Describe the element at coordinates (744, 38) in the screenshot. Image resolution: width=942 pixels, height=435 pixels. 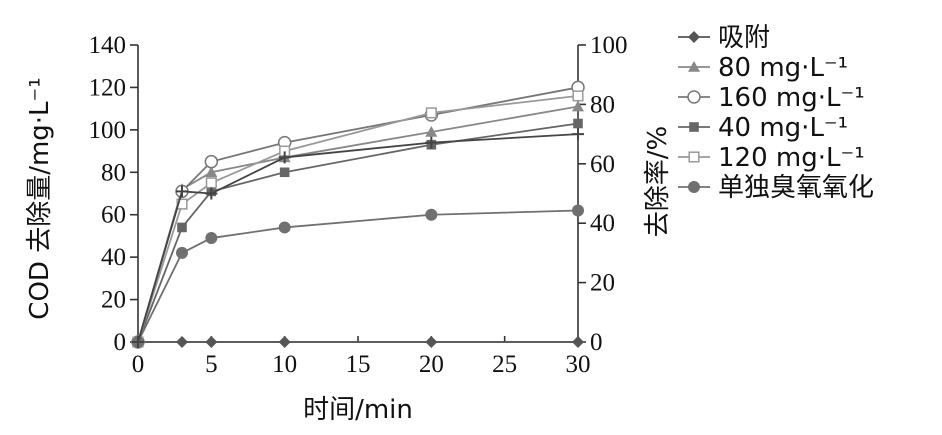
I see `legend-label: 吸附` at that location.